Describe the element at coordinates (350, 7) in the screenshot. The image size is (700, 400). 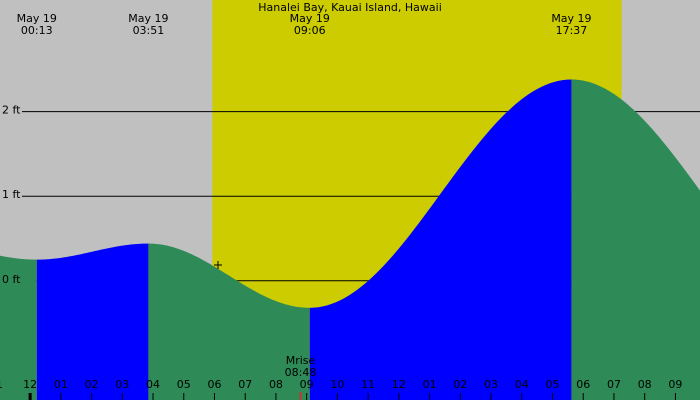
I see `chart-title: Hanalei Bay, Kauai Island, Hawaii` at that location.